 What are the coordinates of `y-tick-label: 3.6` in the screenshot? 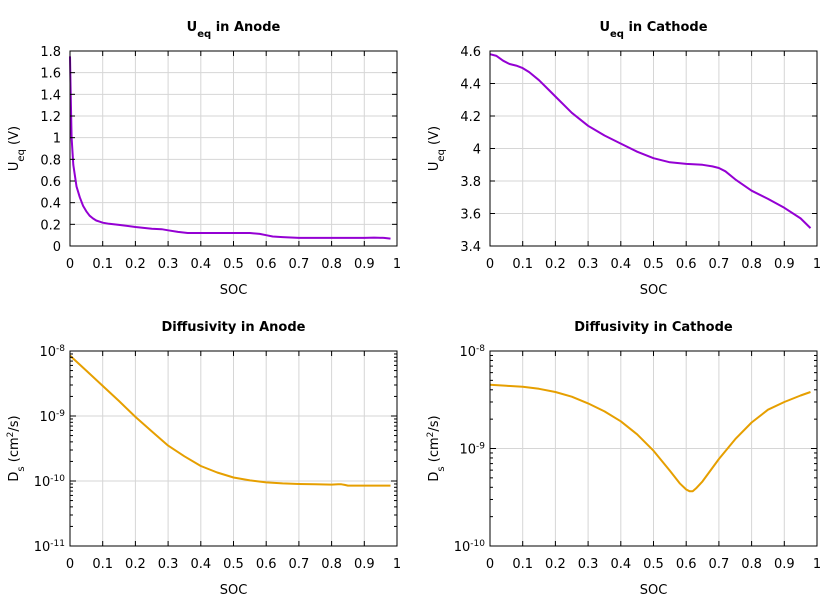 It's located at (470, 215).